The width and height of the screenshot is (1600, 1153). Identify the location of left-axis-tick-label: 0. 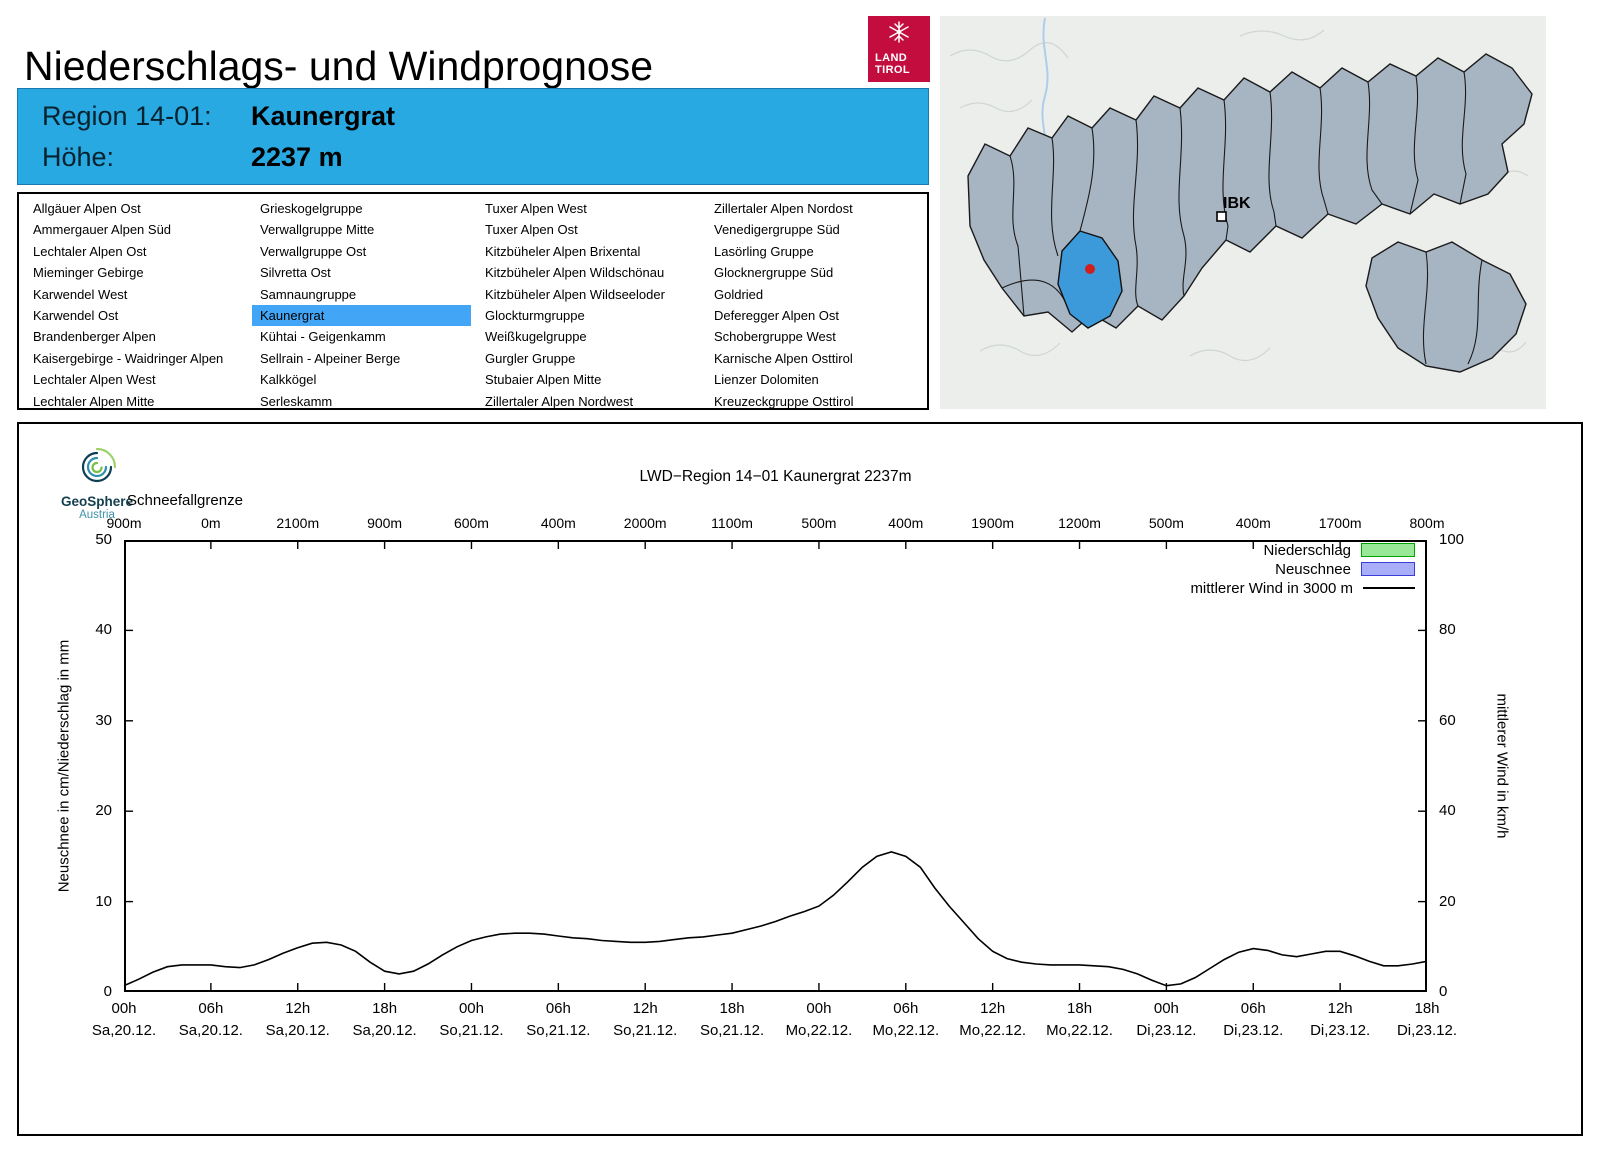
(107, 991).